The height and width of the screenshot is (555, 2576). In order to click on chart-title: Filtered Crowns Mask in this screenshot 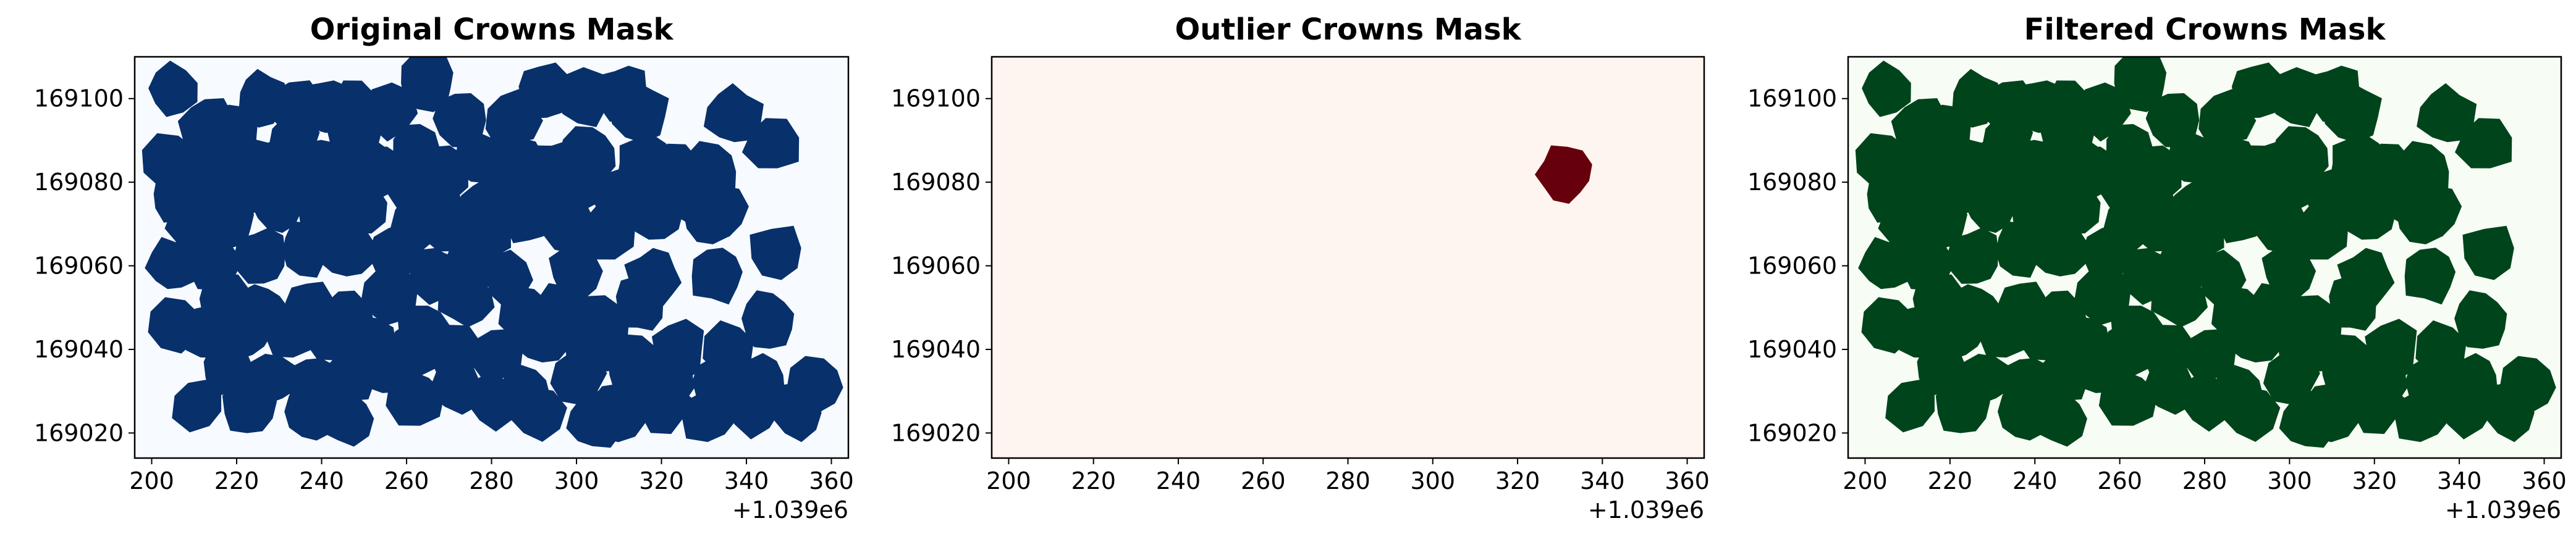, I will do `click(2205, 29)`.